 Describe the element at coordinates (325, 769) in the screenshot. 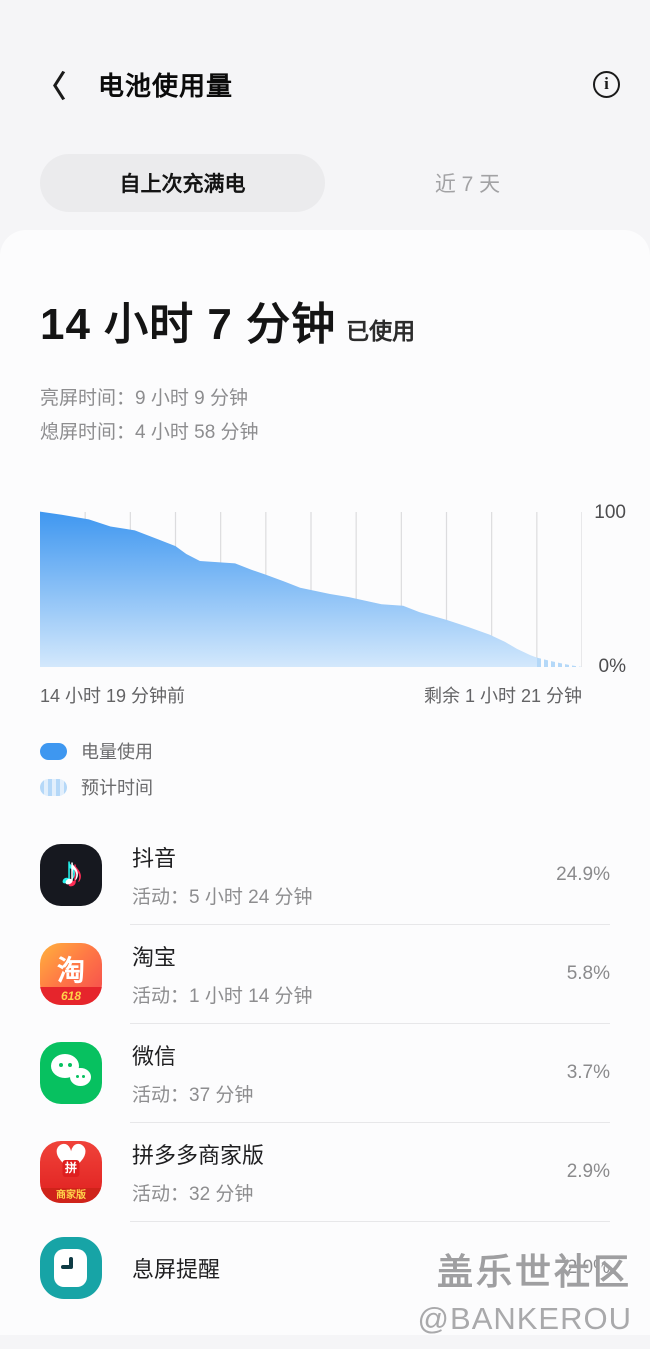

I see `chart-legend: 电量使用 预计时间` at that location.